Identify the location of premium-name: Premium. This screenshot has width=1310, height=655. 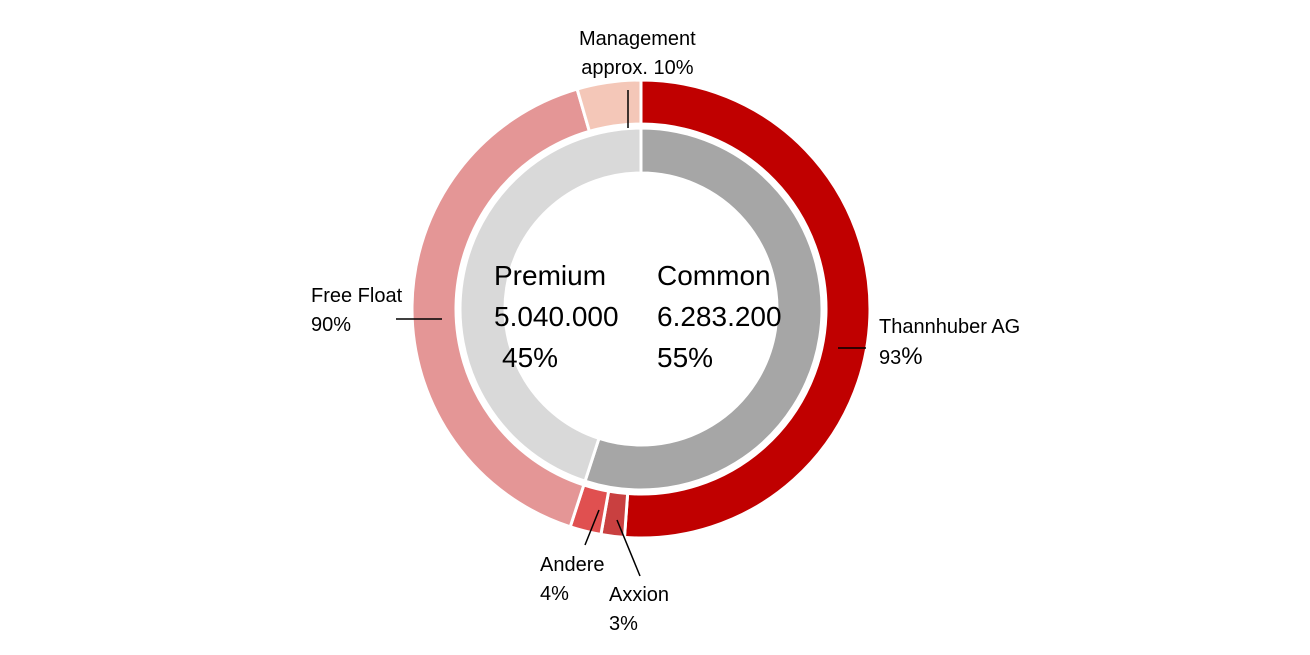
(550, 275).